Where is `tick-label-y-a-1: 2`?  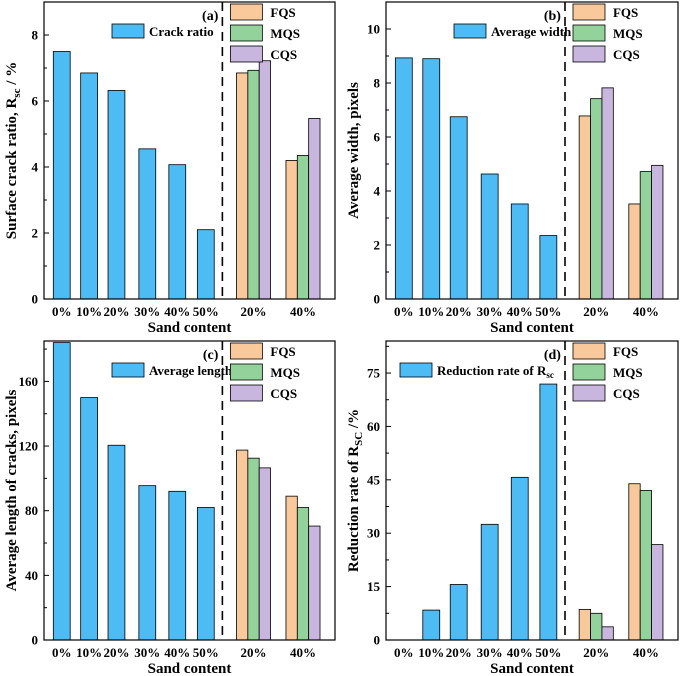 tick-label-y-a-1: 2 is located at coordinates (35, 233).